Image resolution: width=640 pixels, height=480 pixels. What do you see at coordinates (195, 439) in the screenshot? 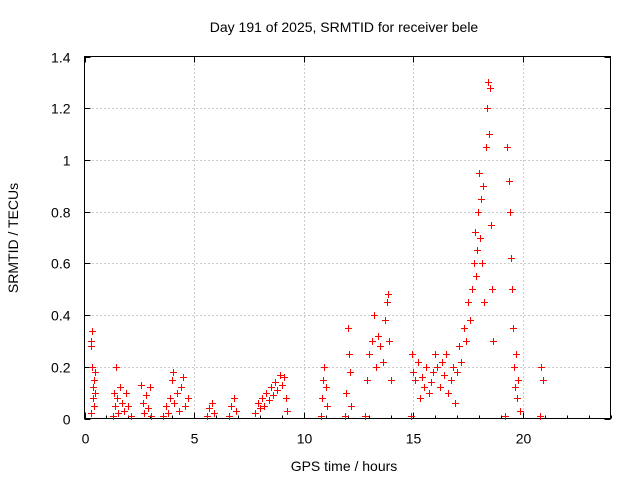
I see `x-tick-label: 5` at bounding box center [195, 439].